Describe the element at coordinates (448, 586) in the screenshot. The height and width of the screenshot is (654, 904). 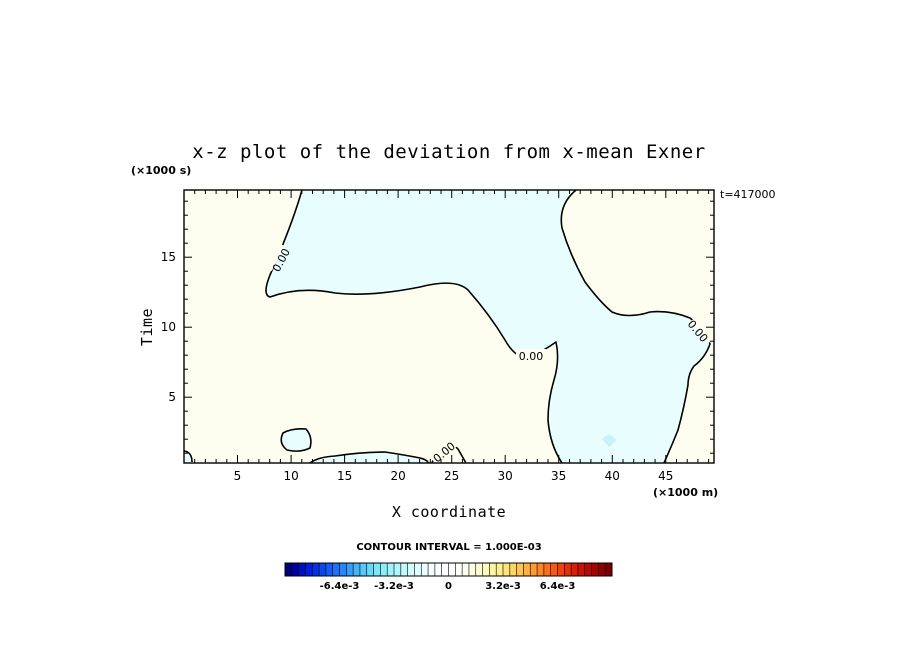
I see `colorbar-label: 0` at that location.